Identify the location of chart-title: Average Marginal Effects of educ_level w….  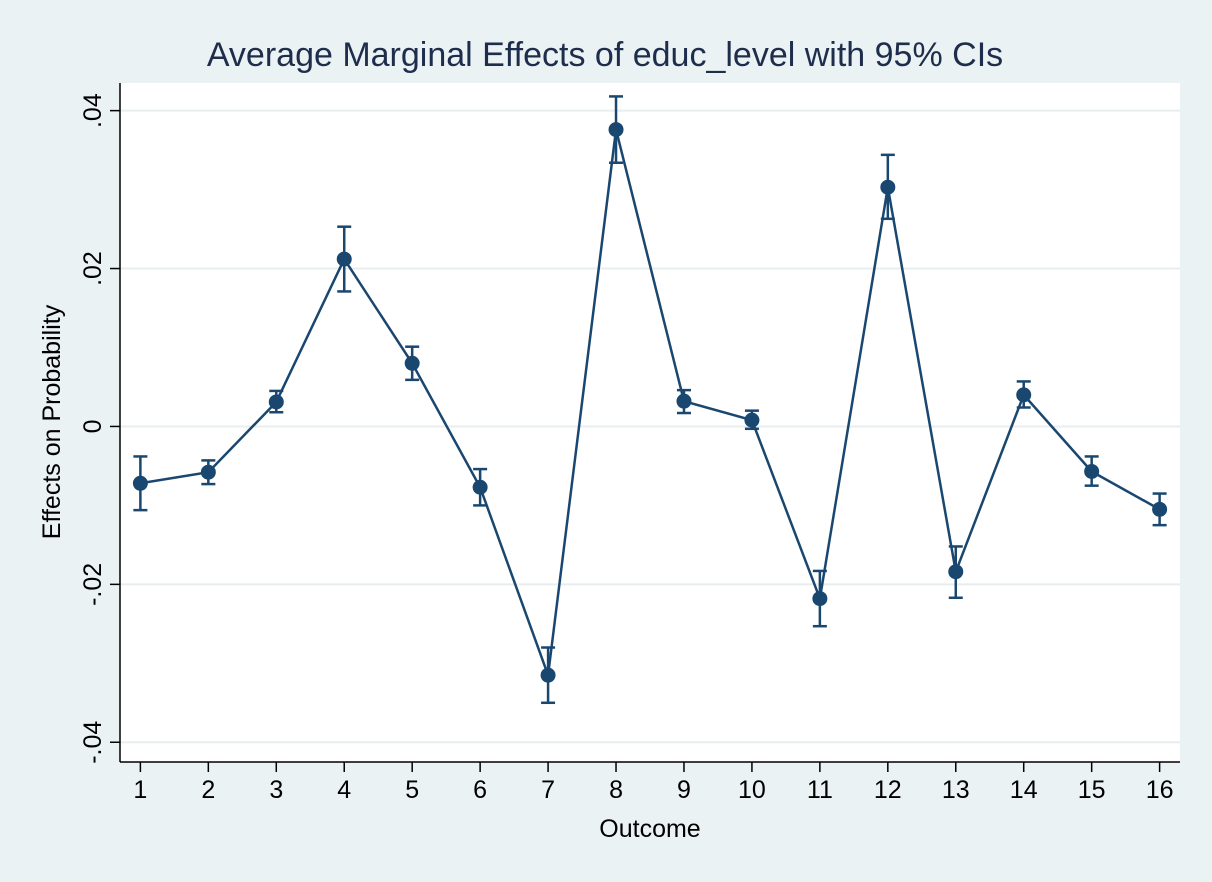
(605, 55).